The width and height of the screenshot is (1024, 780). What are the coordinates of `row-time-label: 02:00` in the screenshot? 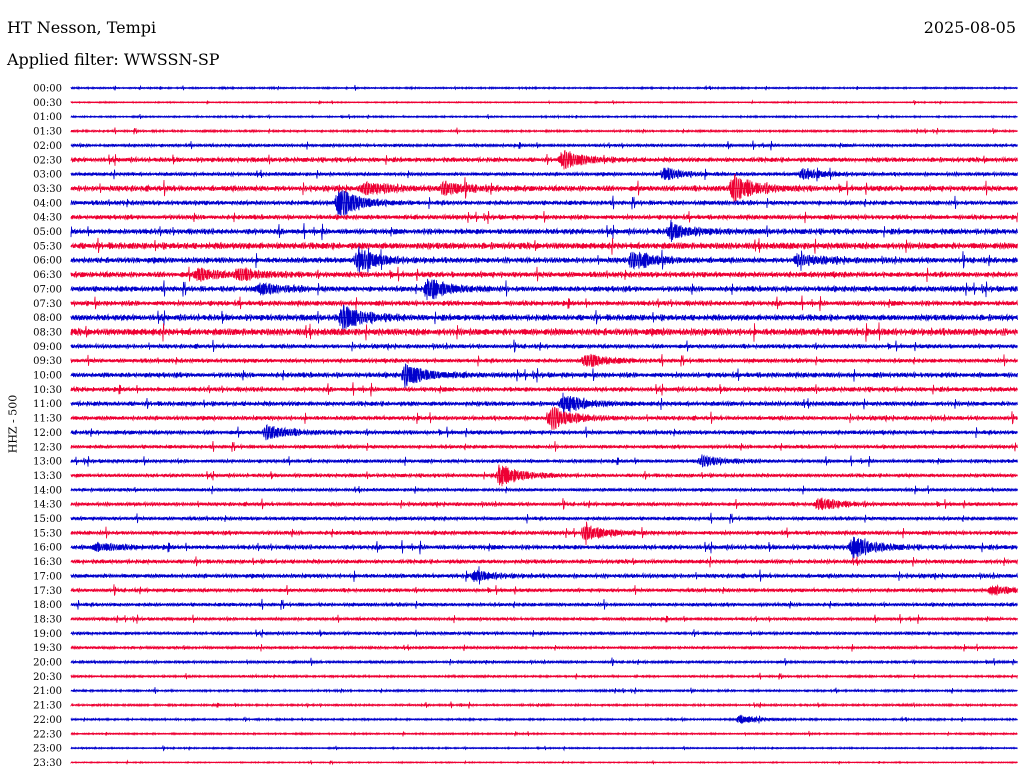 It's located at (47, 146).